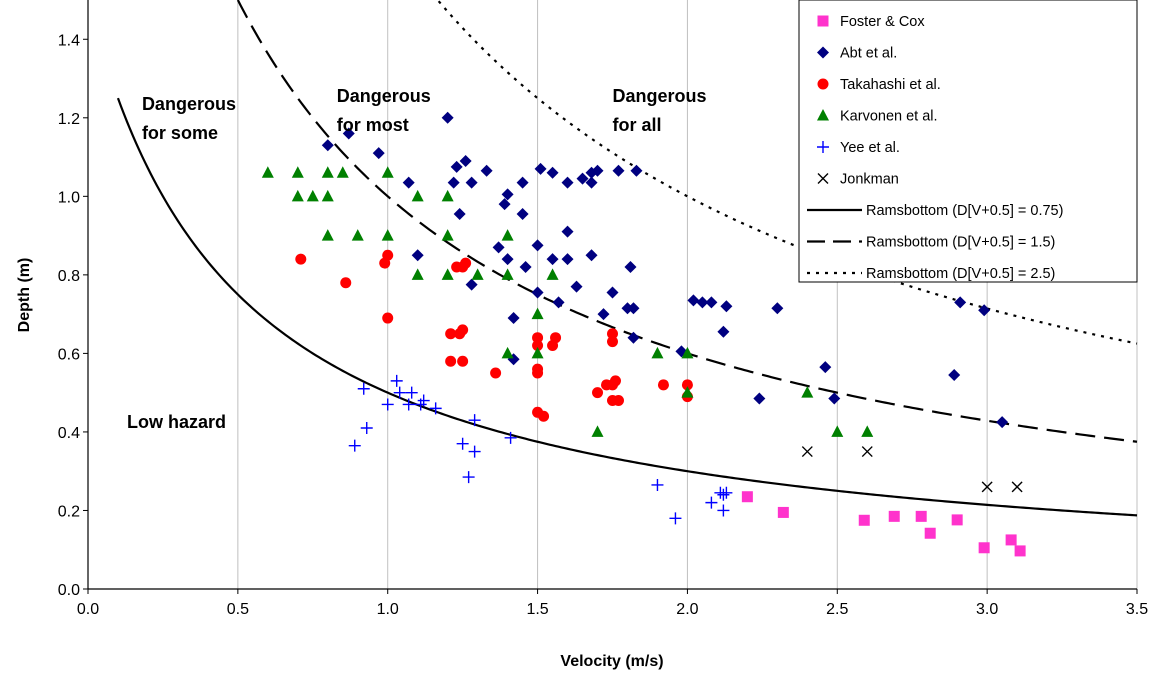  What do you see at coordinates (384, 96) in the screenshot?
I see `zone-label-1-line-0: Dangerous` at bounding box center [384, 96].